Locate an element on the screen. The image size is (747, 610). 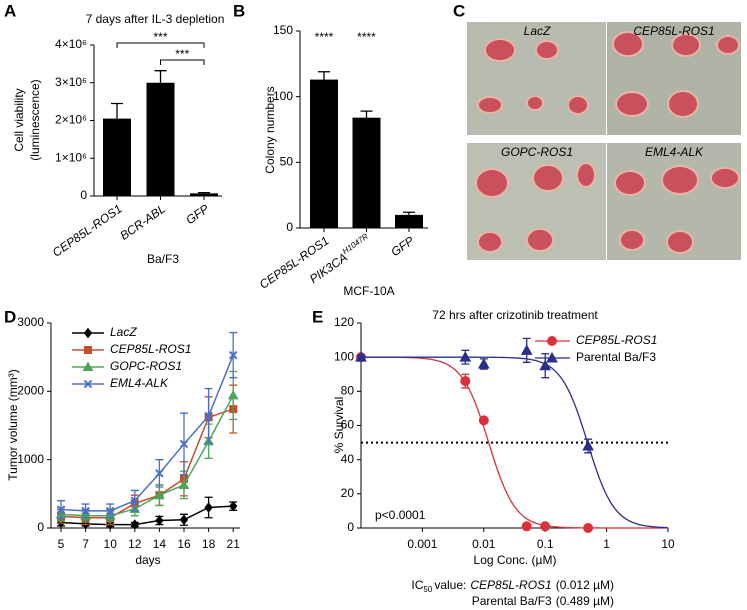
x-tick-label: 5 is located at coordinates (61, 544).